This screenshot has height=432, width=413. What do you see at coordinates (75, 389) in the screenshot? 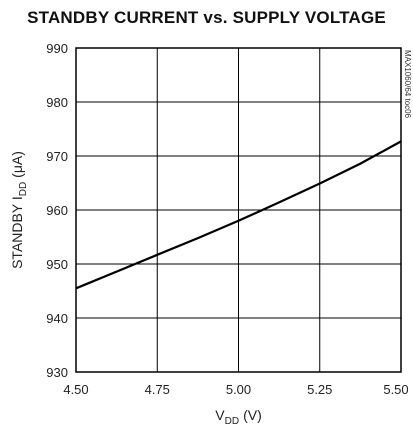
I see `x-tick-label: 4.50` at bounding box center [75, 389].